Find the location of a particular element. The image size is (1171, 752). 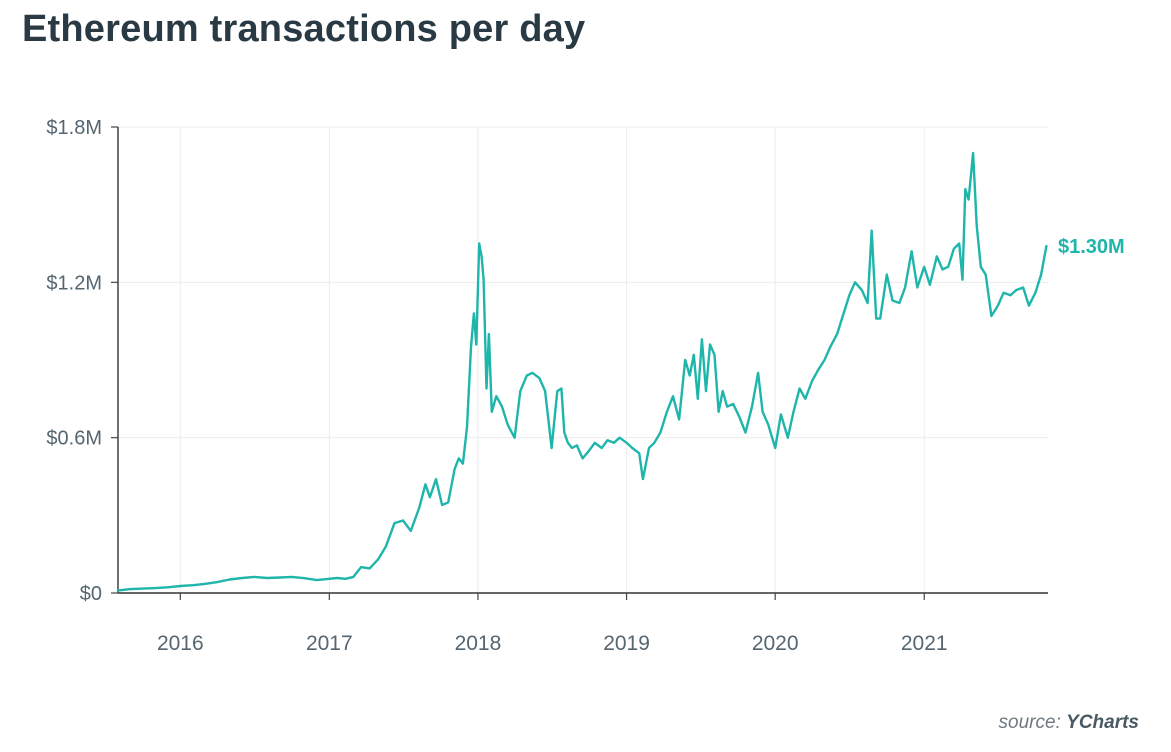

source-credit: source: YCharts is located at coordinates (1069, 723).